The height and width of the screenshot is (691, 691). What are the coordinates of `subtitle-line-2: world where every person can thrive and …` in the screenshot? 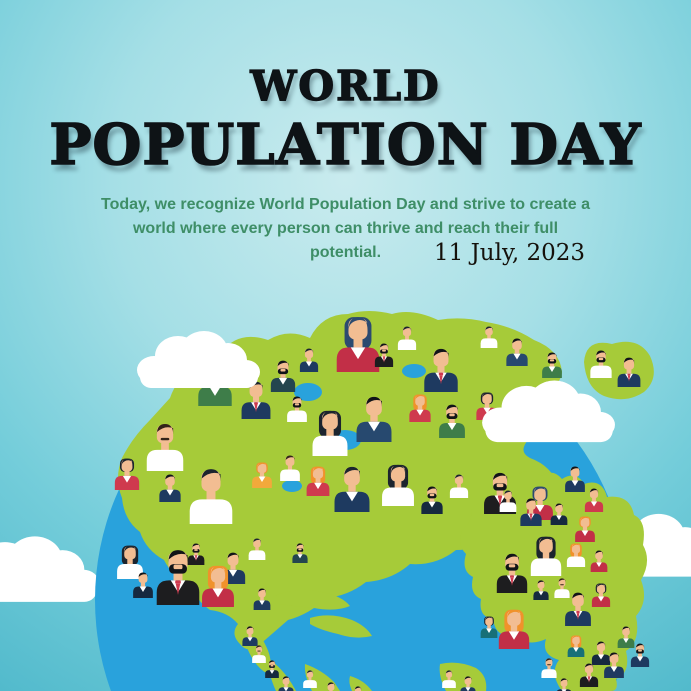 It's located at (345, 228).